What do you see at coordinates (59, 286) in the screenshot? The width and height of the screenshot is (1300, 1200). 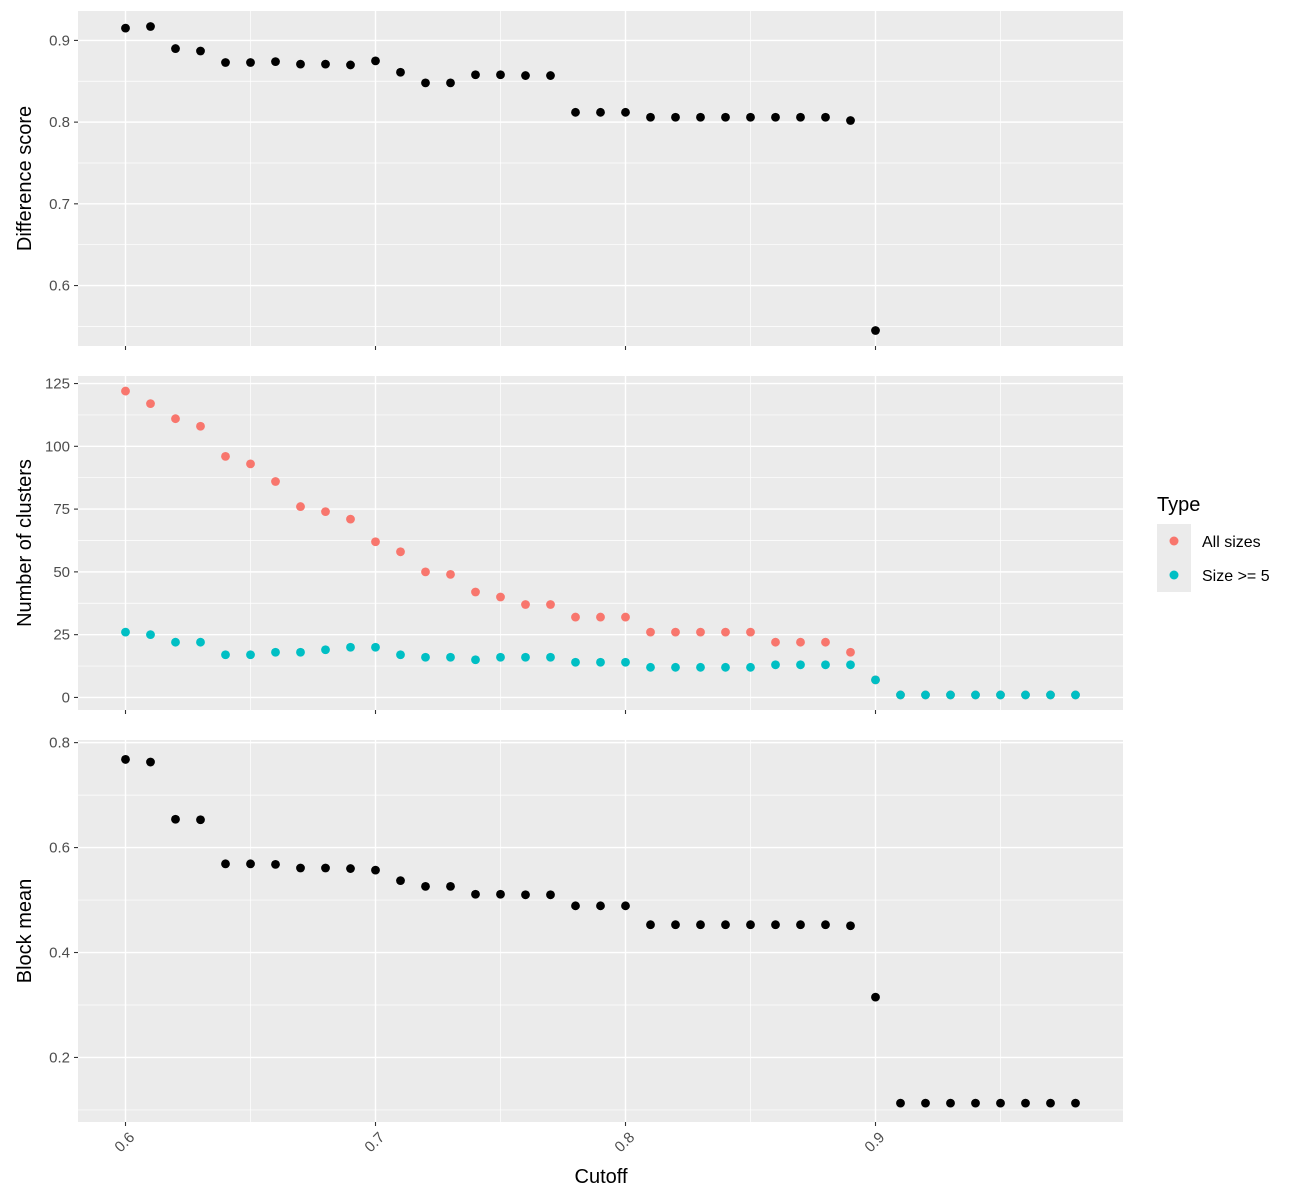 I see `y-tick-label: 0.6` at bounding box center [59, 286].